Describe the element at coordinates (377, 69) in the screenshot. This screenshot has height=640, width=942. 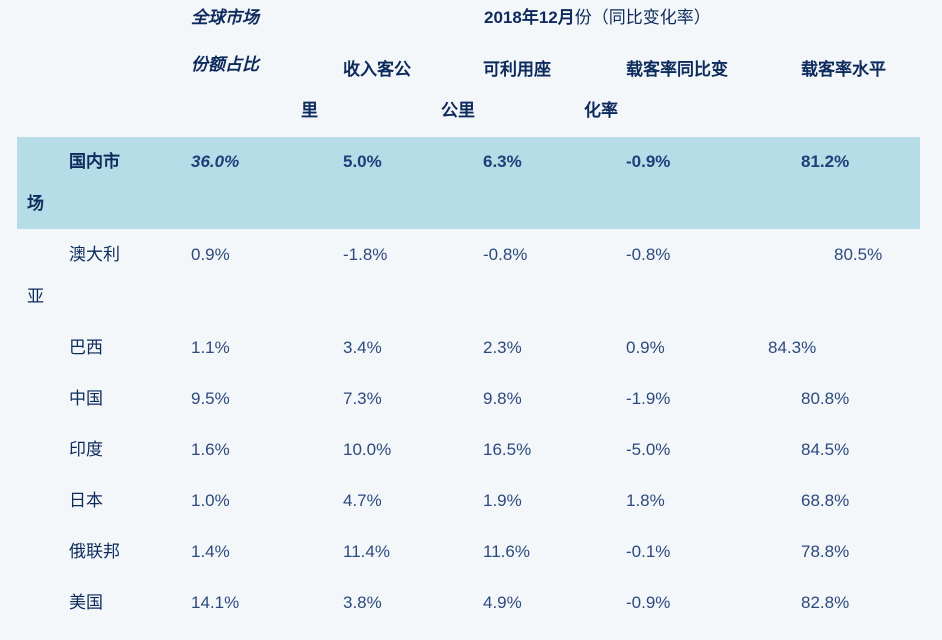
I see `header-rpk-line1: 收入客公` at that location.